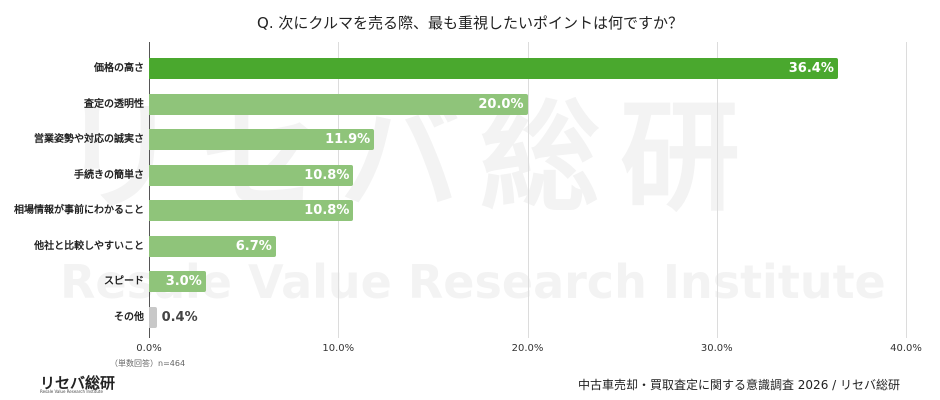 The height and width of the screenshot is (400, 940). What do you see at coordinates (253, 246) in the screenshot?
I see `bar-value-label: 6.7%` at bounding box center [253, 246].